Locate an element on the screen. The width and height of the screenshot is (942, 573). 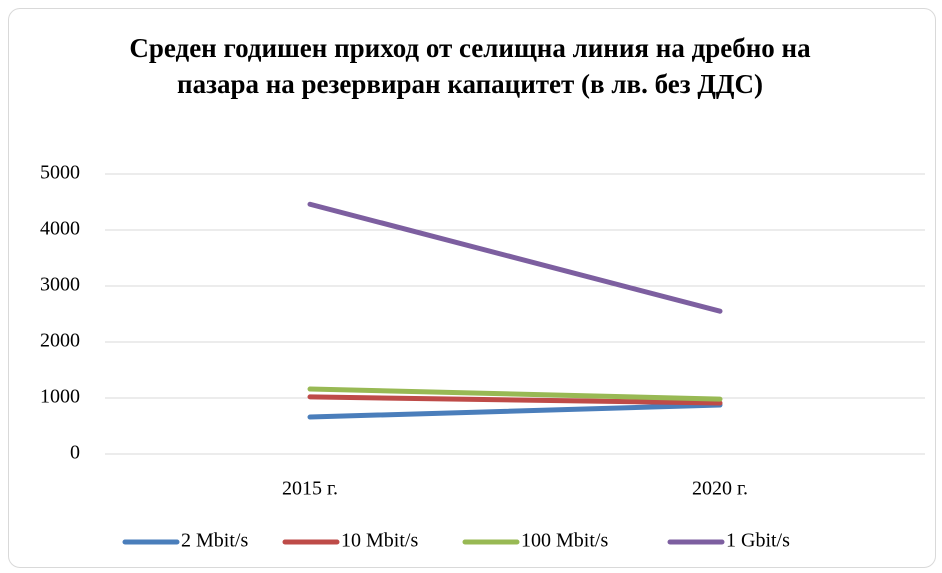
x-tick-label: 2020 г. is located at coordinates (720, 489).